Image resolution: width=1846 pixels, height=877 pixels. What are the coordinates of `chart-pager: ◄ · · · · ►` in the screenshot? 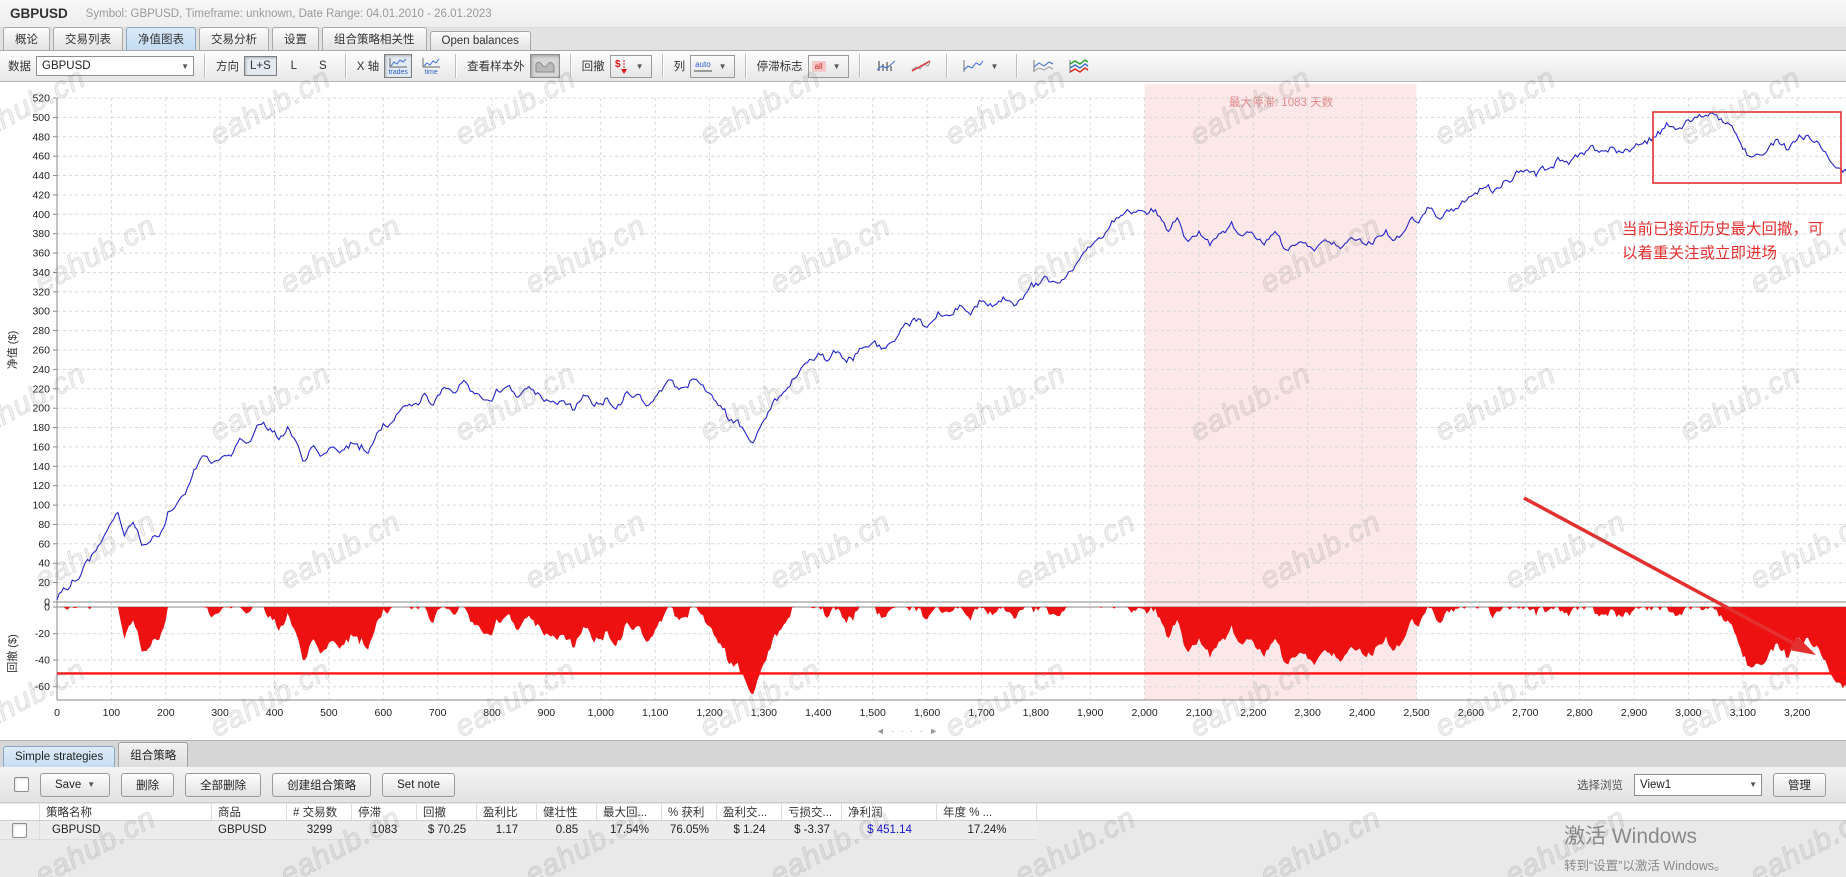 It's located at (908, 731).